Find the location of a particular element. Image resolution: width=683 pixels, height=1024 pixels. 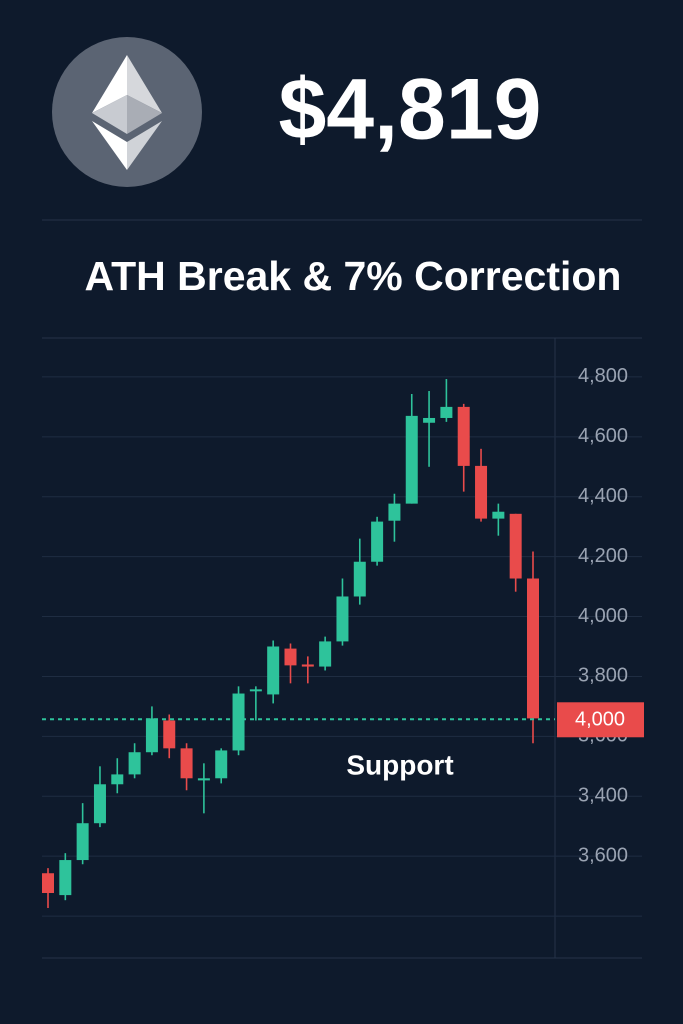

support-tag: 4,000 is located at coordinates (600, 720).